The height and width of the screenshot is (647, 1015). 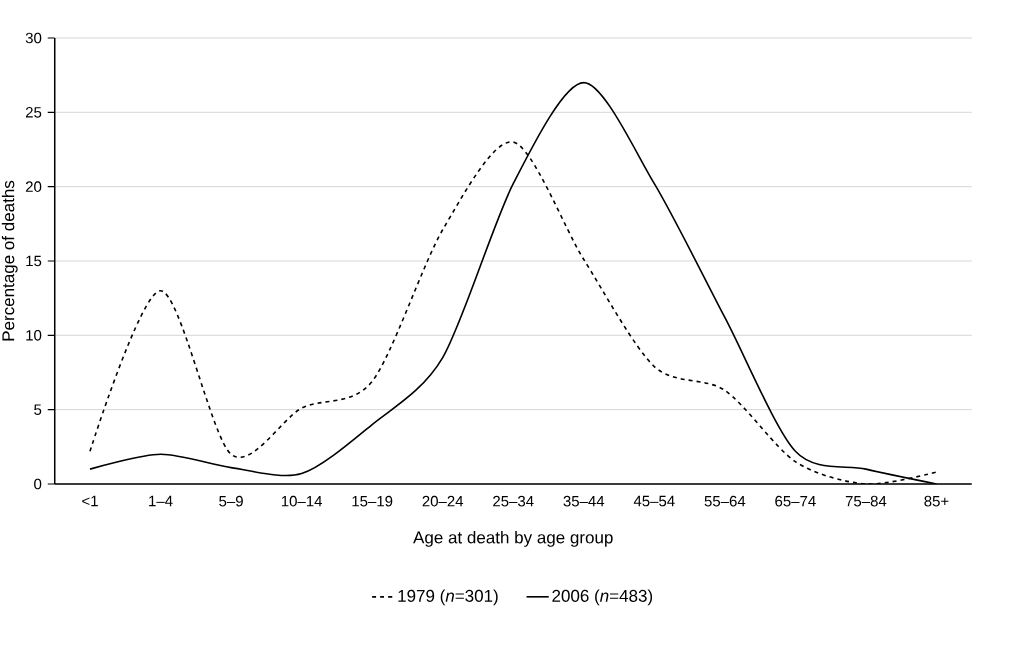 What do you see at coordinates (33, 186) in the screenshot?
I see `y-tick-label: 20` at bounding box center [33, 186].